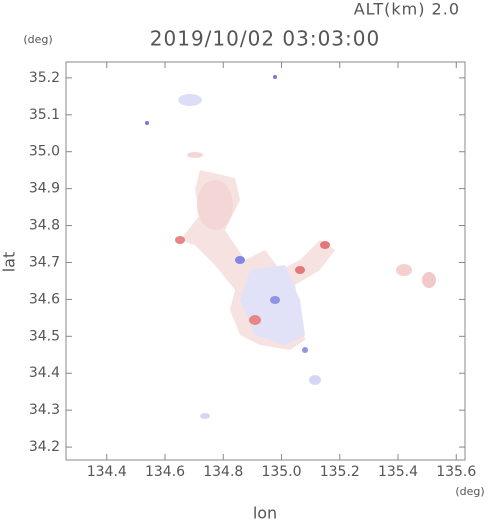  I want to click on x-axis-label: lon, so click(265, 512).